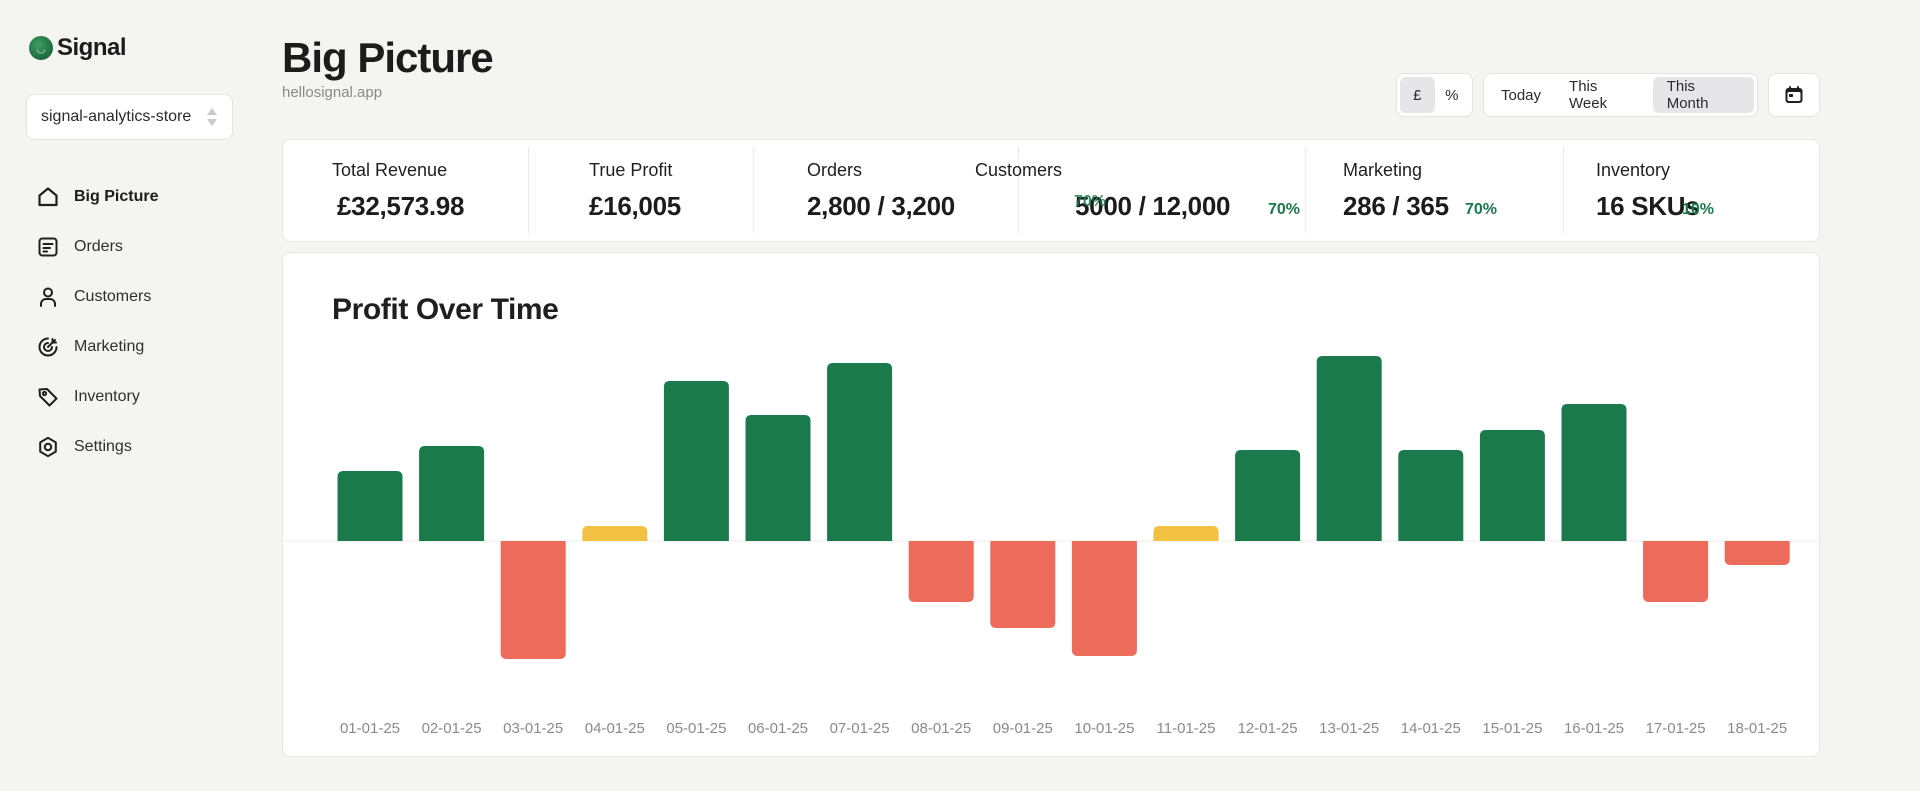  What do you see at coordinates (635, 206) in the screenshot?
I see `kpi-value: £16,005` at bounding box center [635, 206].